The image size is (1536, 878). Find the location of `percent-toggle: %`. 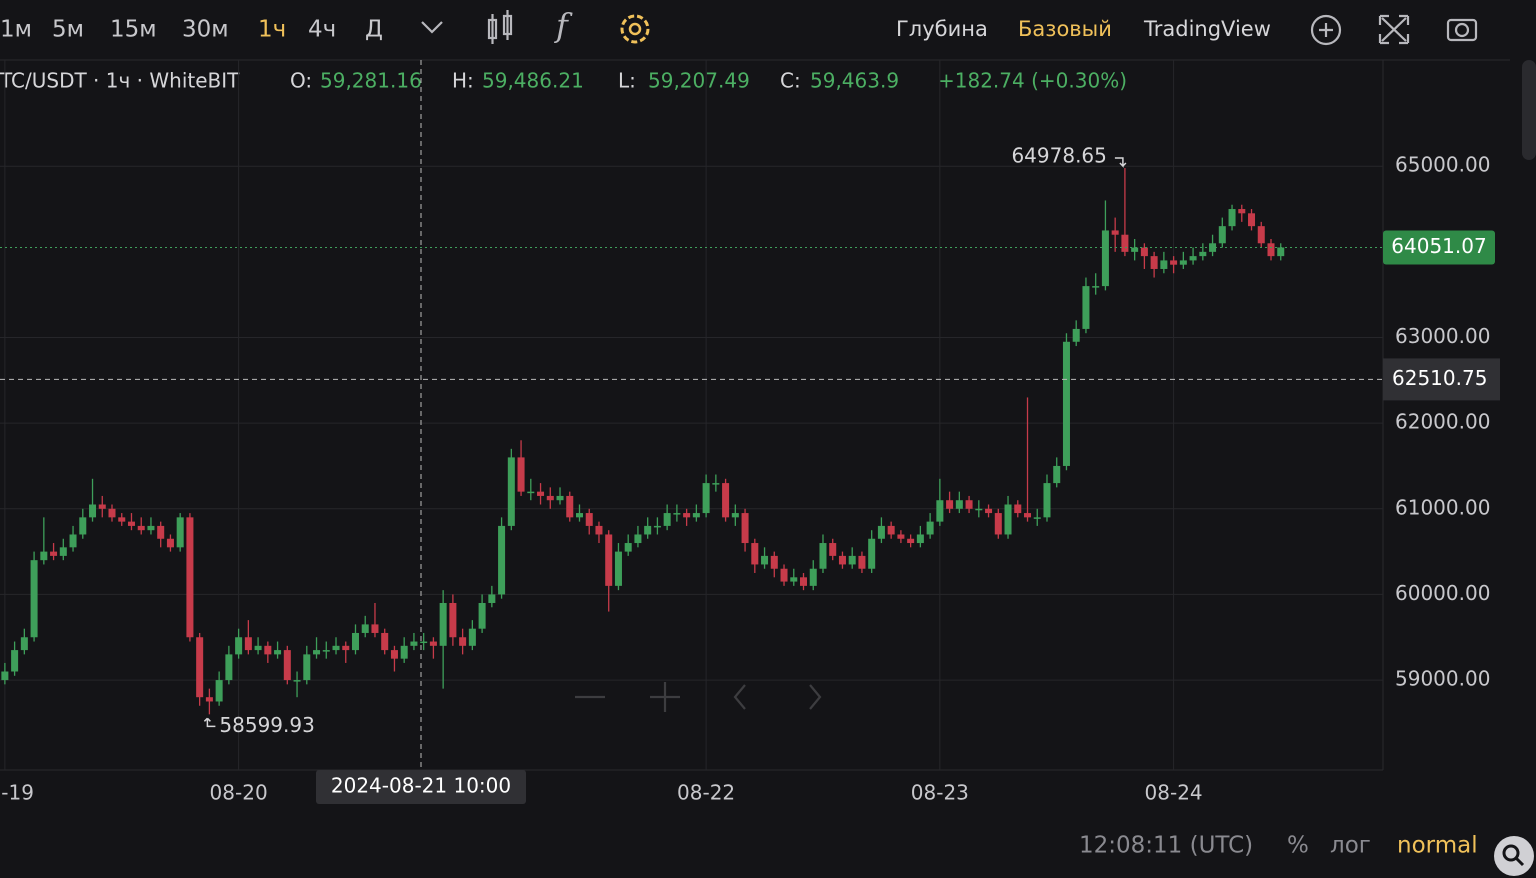

percent-toggle: % is located at coordinates (1298, 846).